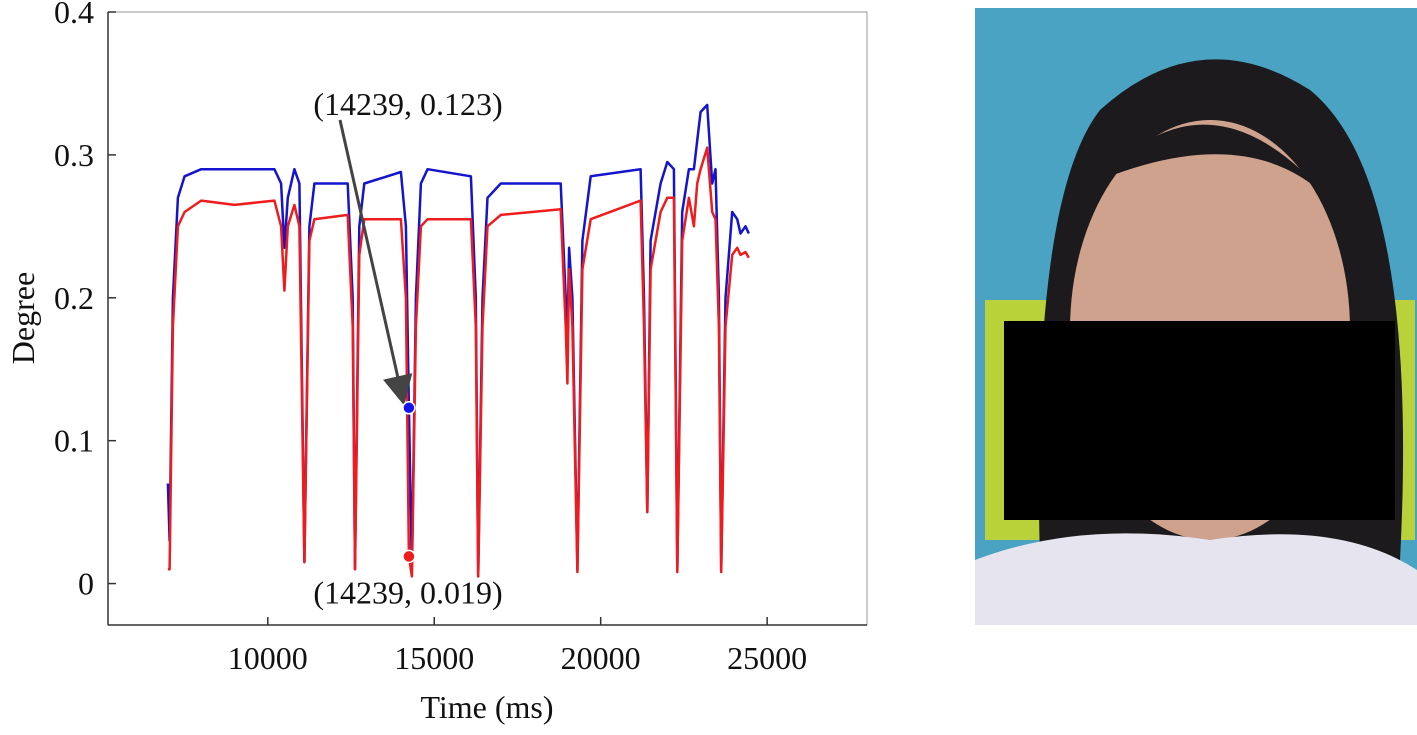  What do you see at coordinates (1199, 420) in the screenshot?
I see `photo-mask` at bounding box center [1199, 420].